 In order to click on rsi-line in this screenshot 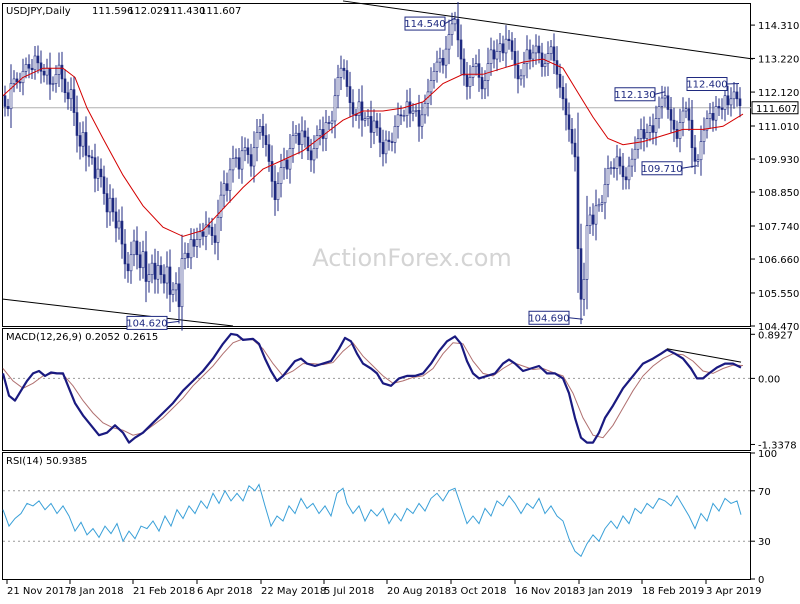, I will do `click(372, 520)`.